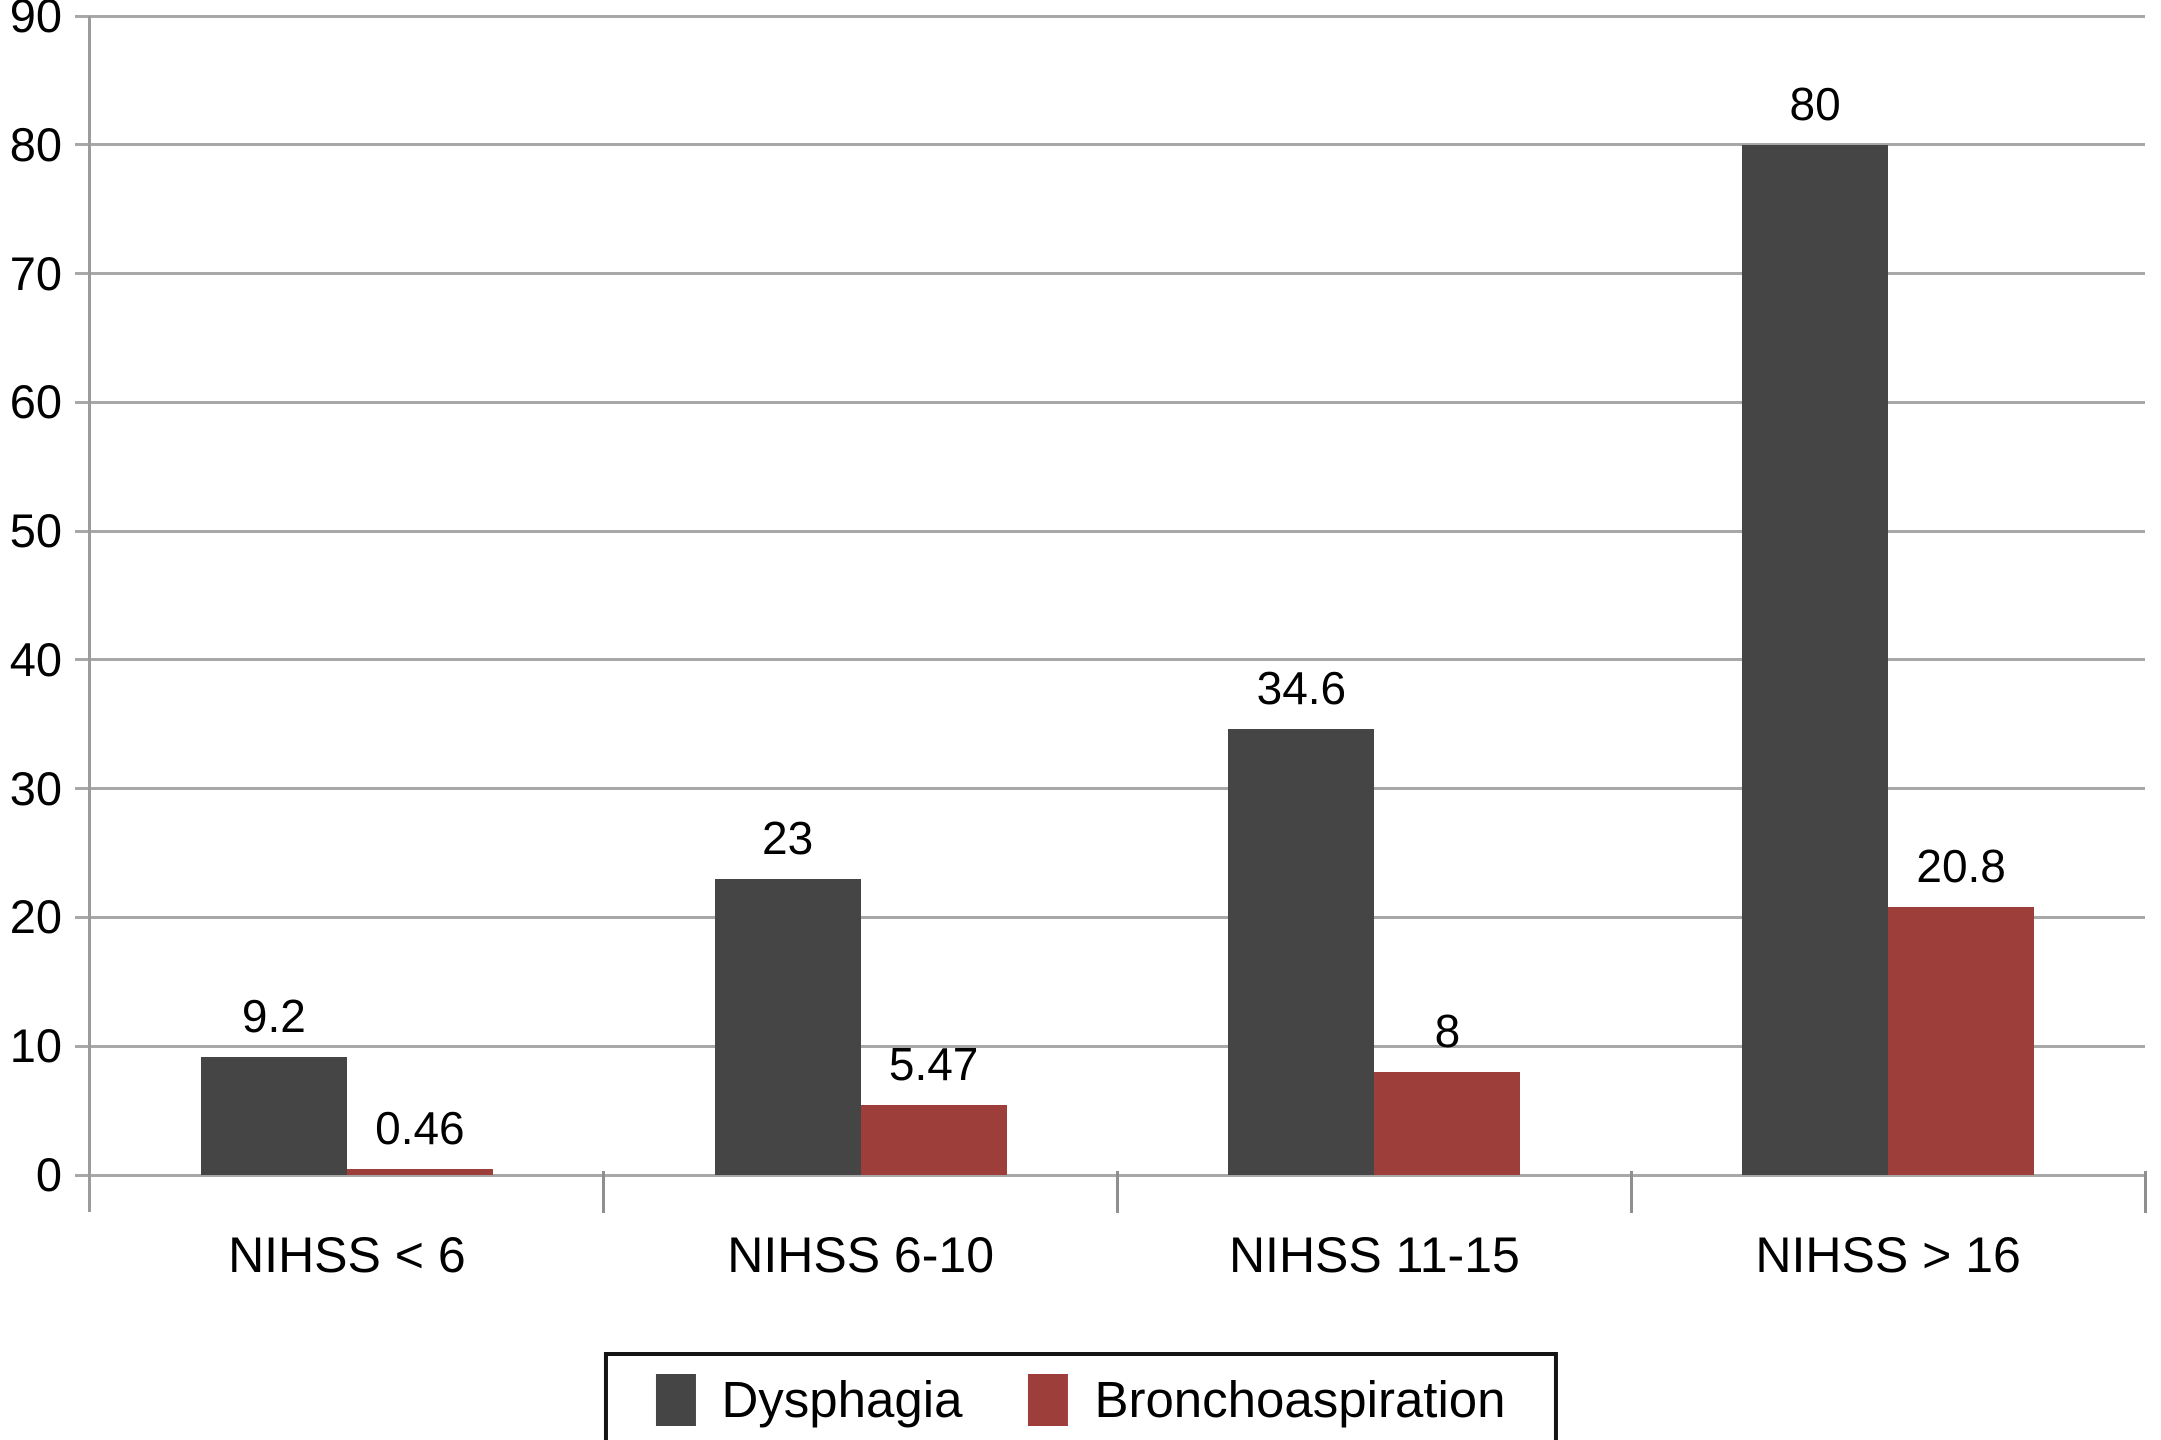 This screenshot has width=2161, height=1440. What do you see at coordinates (1048, 1400) in the screenshot?
I see `legend-swatch-bronchoaspiration` at bounding box center [1048, 1400].